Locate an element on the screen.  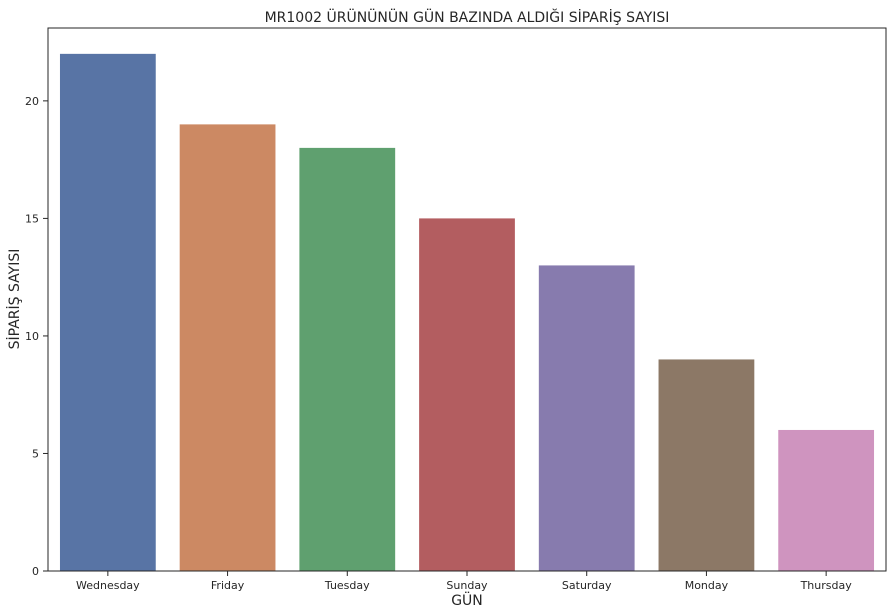
bar-sunday is located at coordinates (467, 395).